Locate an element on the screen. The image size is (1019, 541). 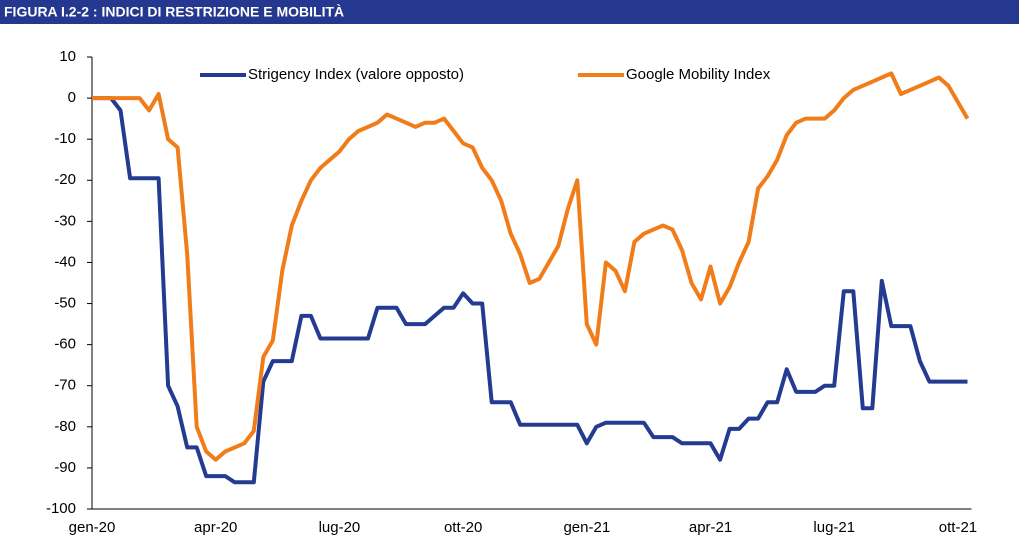
title-bar is located at coordinates (509, 12).